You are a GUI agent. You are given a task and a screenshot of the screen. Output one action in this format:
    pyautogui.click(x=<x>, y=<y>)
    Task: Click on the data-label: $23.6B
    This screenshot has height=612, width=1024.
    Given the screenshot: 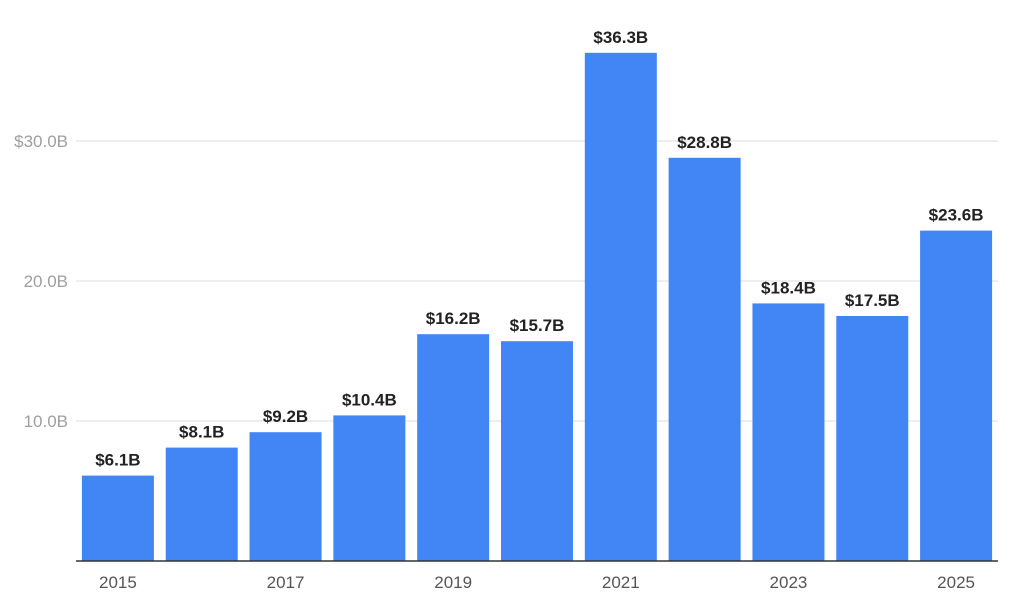 What is the action you would take?
    pyautogui.click(x=956, y=215)
    